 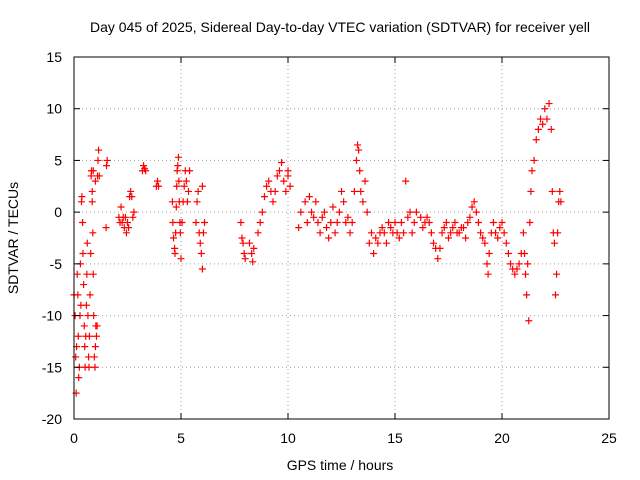 What do you see at coordinates (609, 438) in the screenshot?
I see `x-tick-label: 25` at bounding box center [609, 438].